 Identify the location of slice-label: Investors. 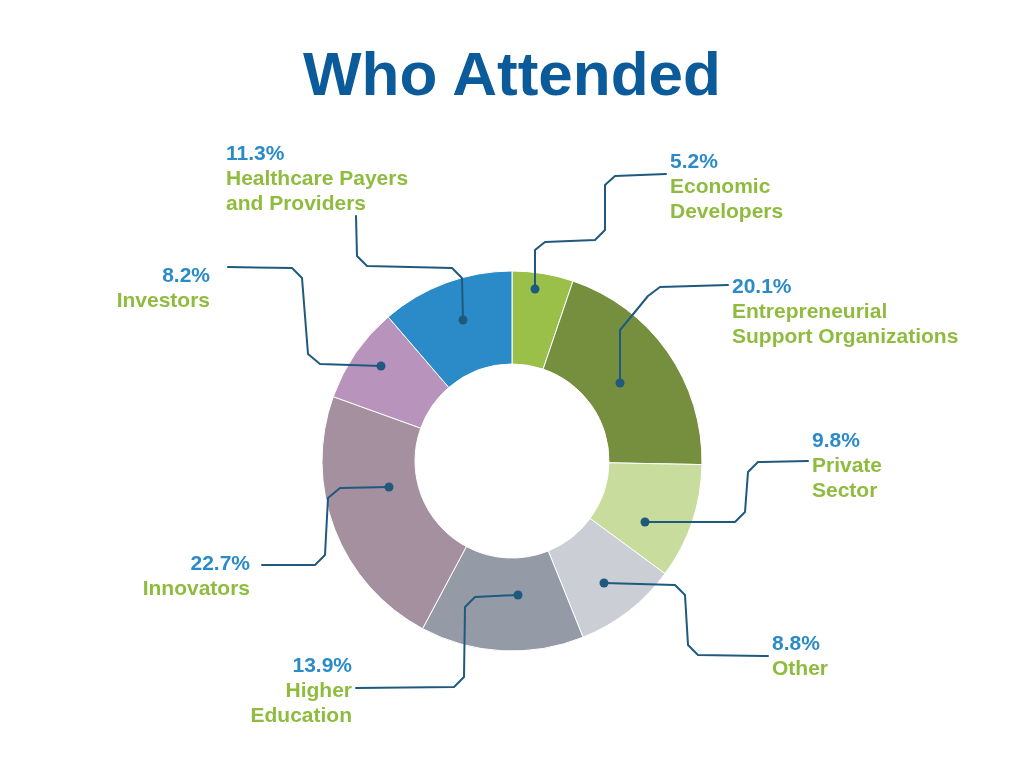
(163, 299).